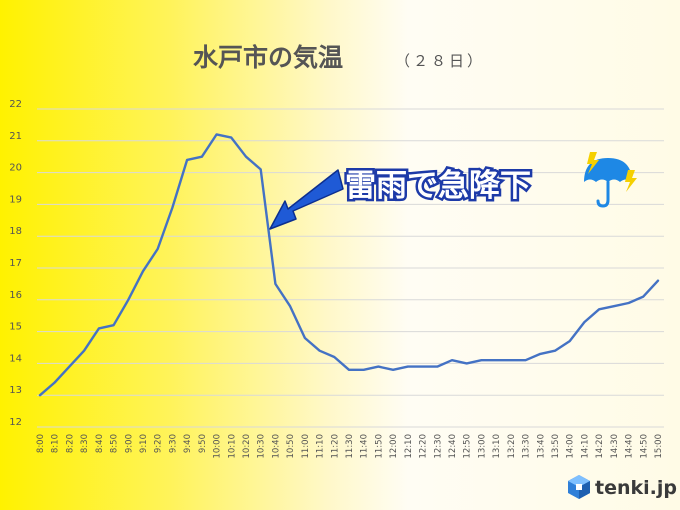 The width and height of the screenshot is (680, 510). Describe the element at coordinates (497, 446) in the screenshot. I see `x-tick-label: 13:10` at that location.